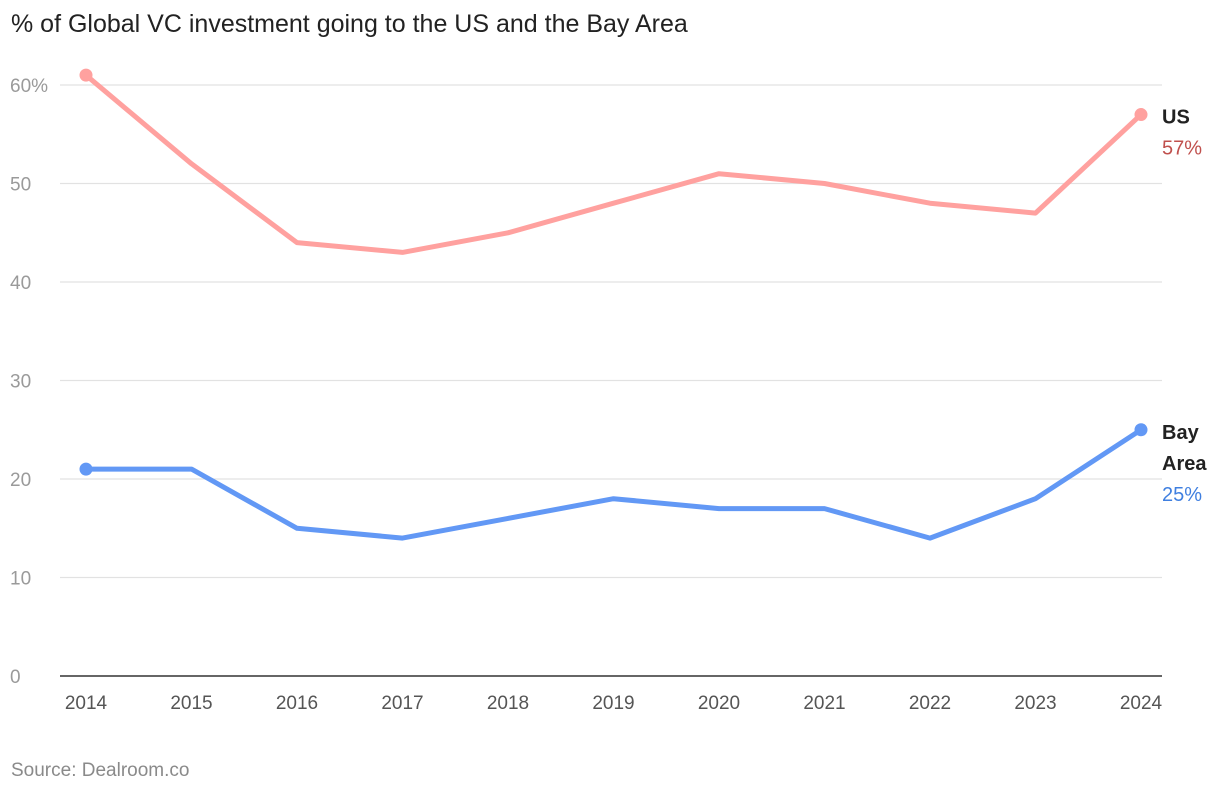 The width and height of the screenshot is (1220, 796). I want to click on series-name-label: US, so click(1176, 118).